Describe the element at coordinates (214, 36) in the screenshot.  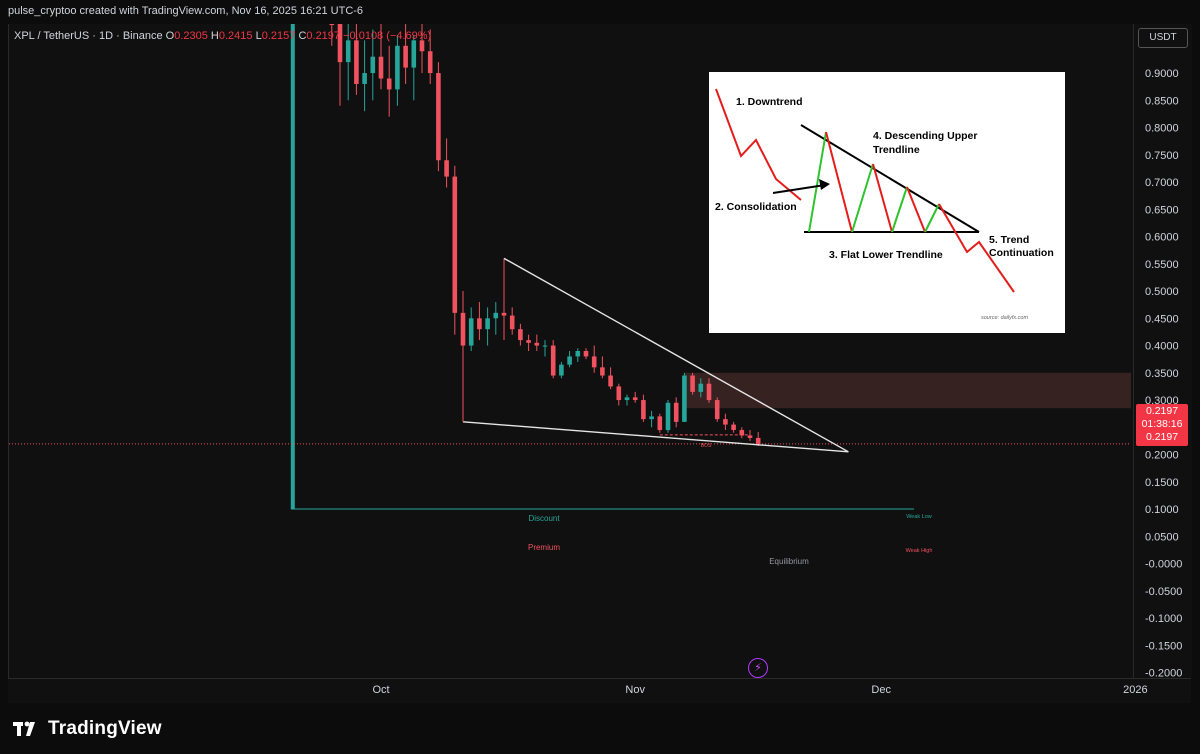
I see `high-label: H` at that location.